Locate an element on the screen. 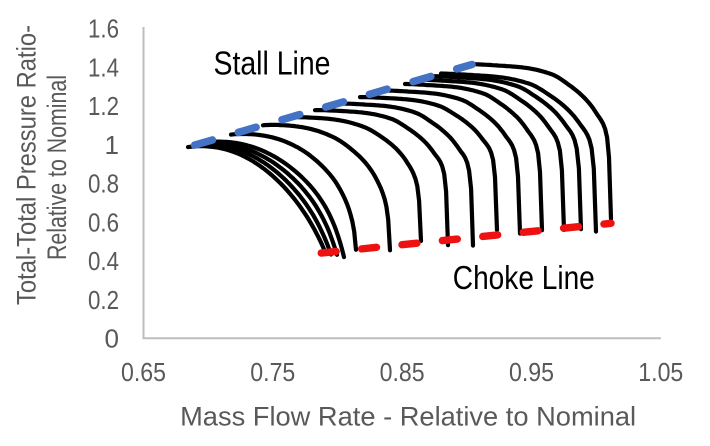 Image resolution: width=710 pixels, height=446 pixels. svg-text: 0.65 is located at coordinates (143, 372).